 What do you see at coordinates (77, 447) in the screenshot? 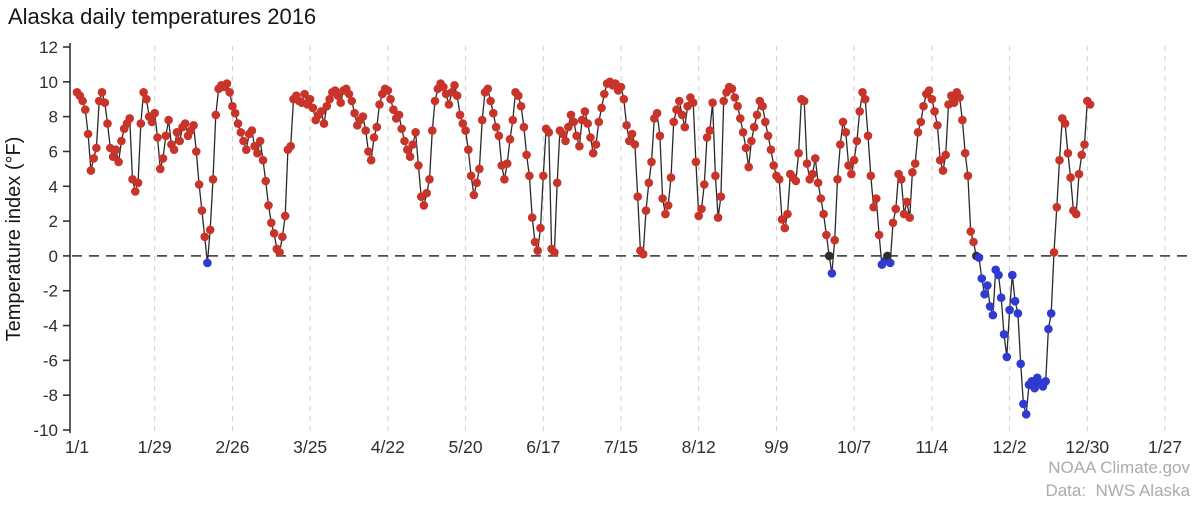
I see `x-tick-label: 1/1` at bounding box center [77, 447].